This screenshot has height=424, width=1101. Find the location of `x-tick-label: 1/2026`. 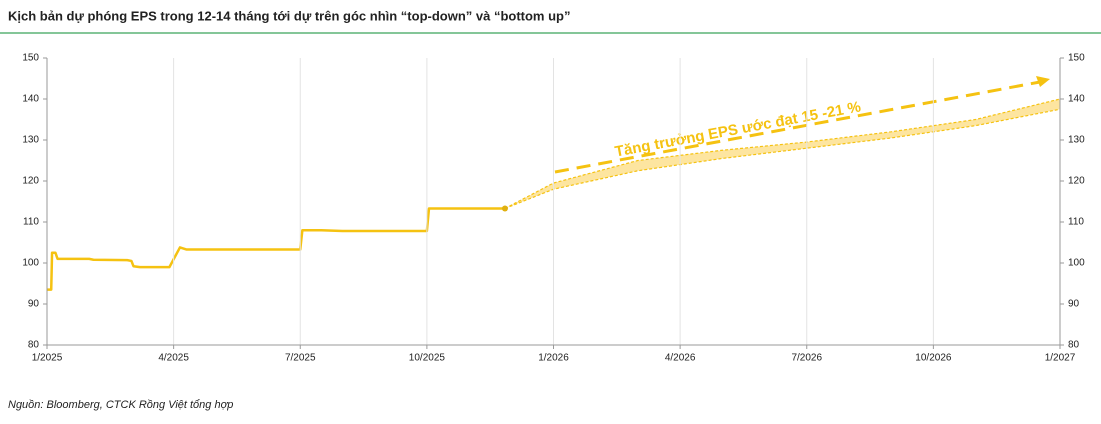

x-tick-label: 1/2026 is located at coordinates (553, 358).